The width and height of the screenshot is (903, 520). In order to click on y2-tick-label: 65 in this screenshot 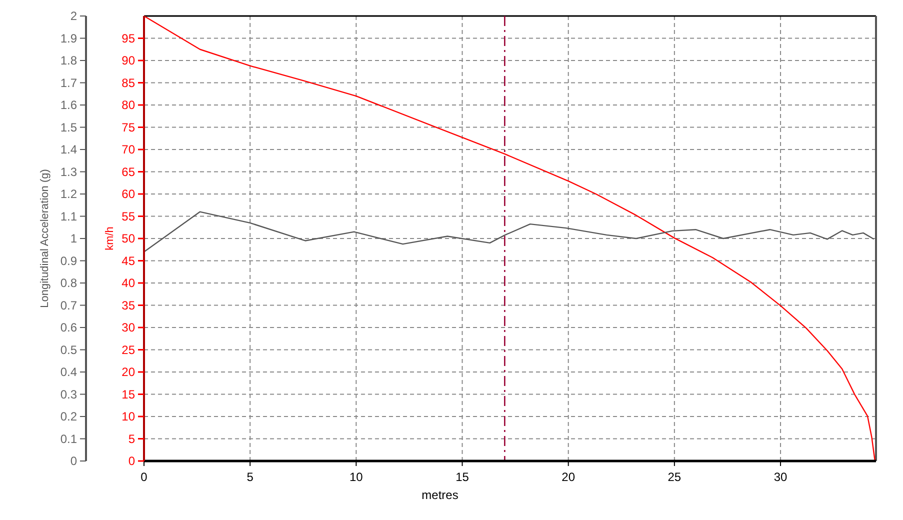, I will do `click(129, 171)`.